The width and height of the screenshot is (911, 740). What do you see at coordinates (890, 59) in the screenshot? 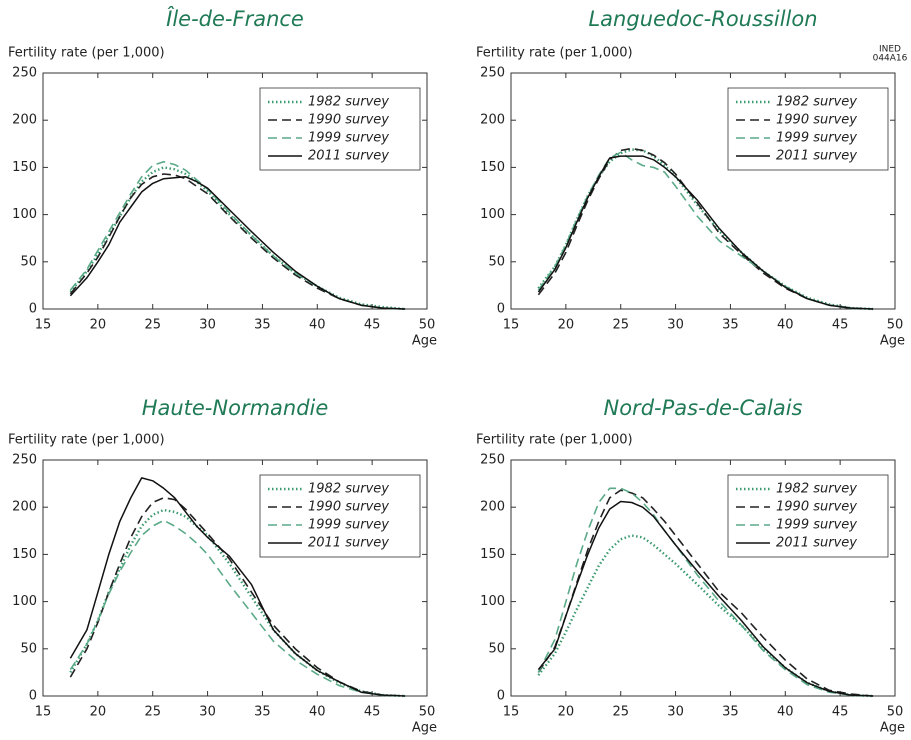
I see `note: 044A16` at bounding box center [890, 59].